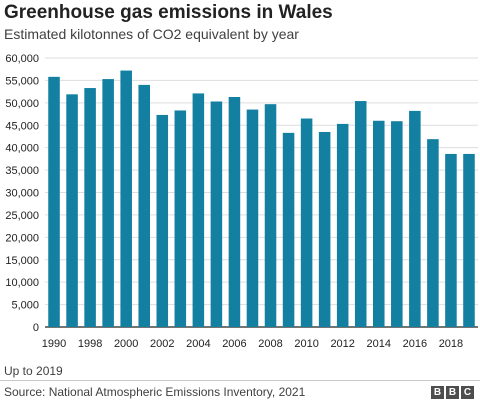  I want to click on y-tick-label: 20,000, so click(22, 238).